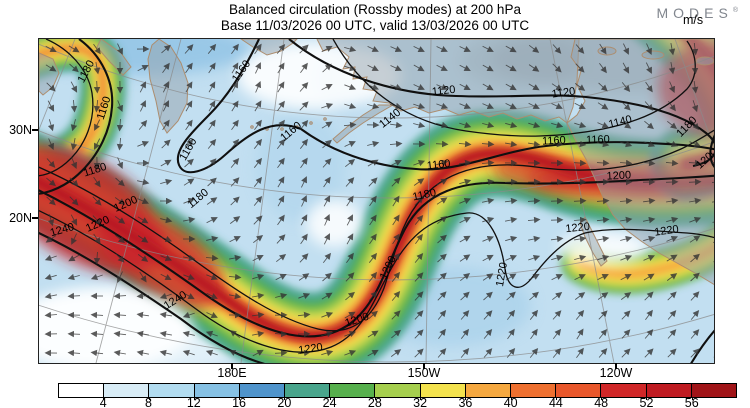 This screenshot has width=750, height=408. I want to click on colorbar-tick-value: 48, so click(601, 402).